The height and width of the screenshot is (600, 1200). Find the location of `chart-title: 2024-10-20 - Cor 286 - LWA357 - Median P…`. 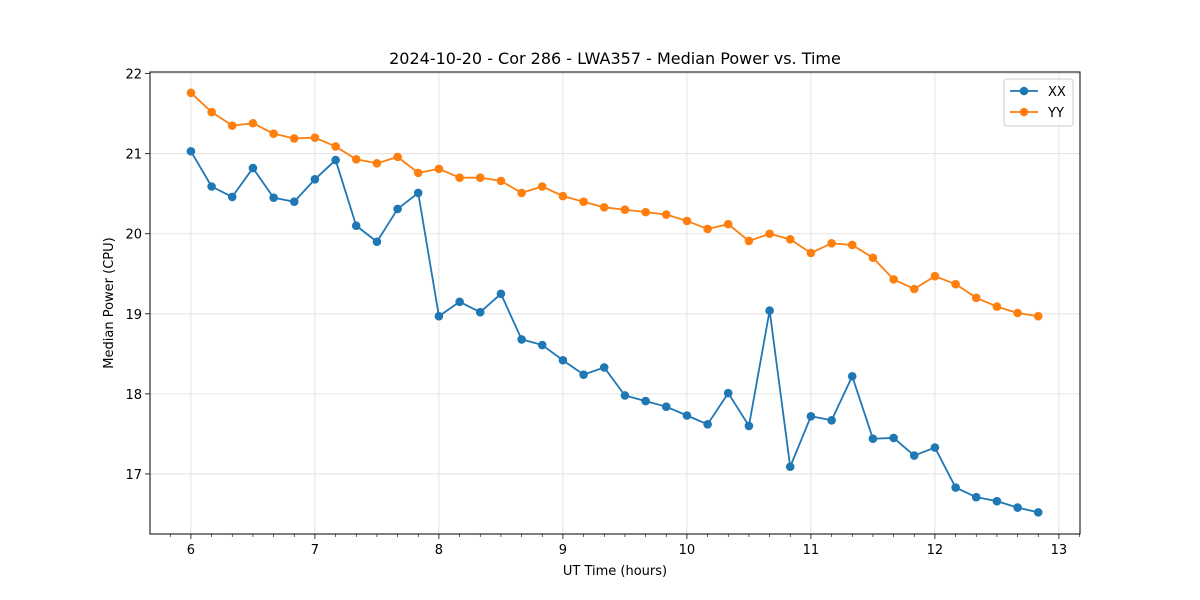

chart-title: 2024-10-20 - Cor 286 - LWA357 - Median P… is located at coordinates (615, 58).